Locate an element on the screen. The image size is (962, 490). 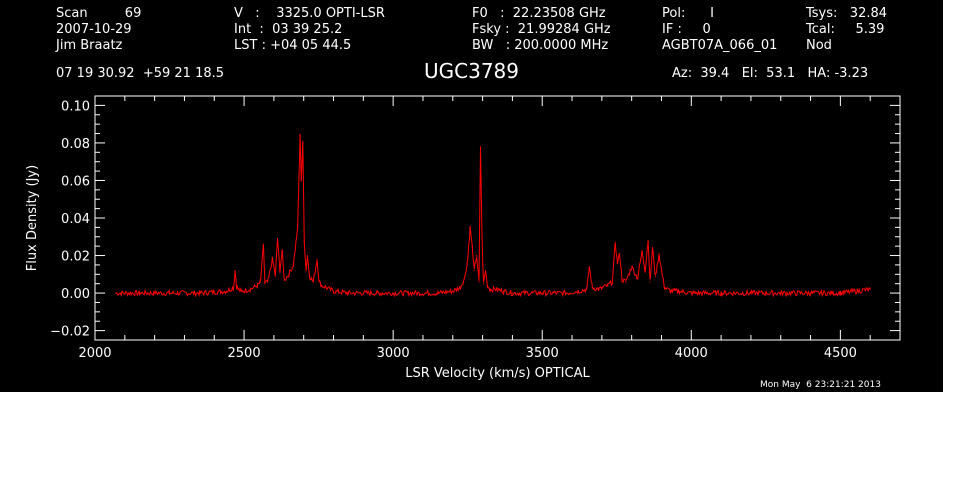
bandwidth-label: BW : 200.0000 MHz is located at coordinates (540, 45).